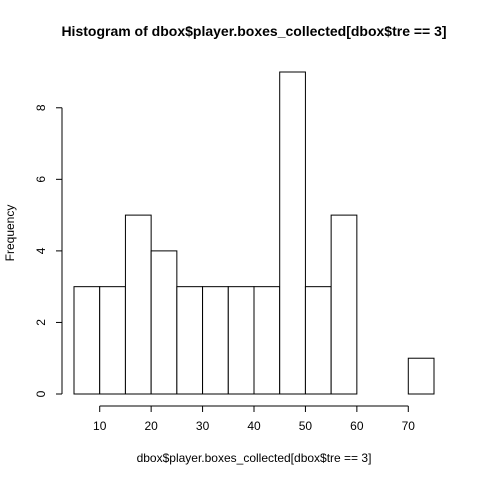 The height and width of the screenshot is (480, 480). I want to click on x-axis: 10 20 30 40 50 60 70, so click(254, 419).